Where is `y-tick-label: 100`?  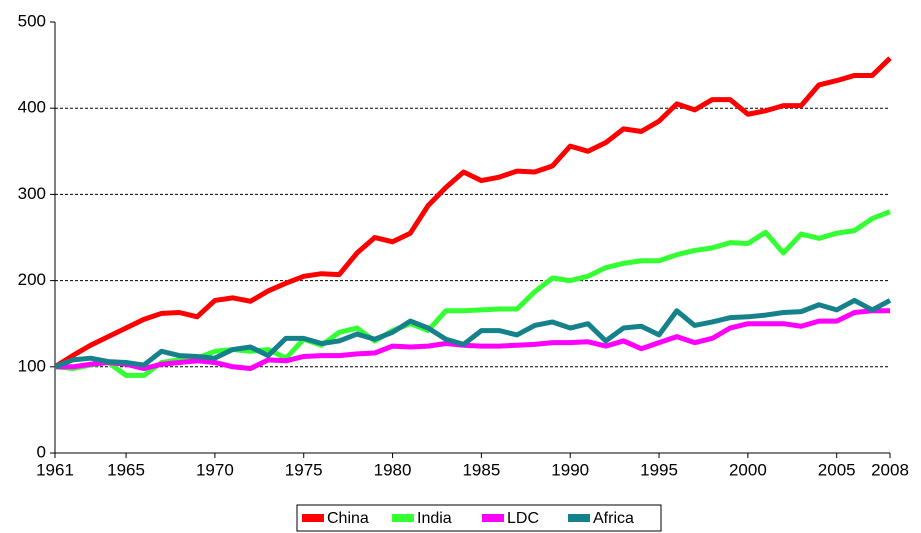 y-tick-label: 100 is located at coordinates (32, 365).